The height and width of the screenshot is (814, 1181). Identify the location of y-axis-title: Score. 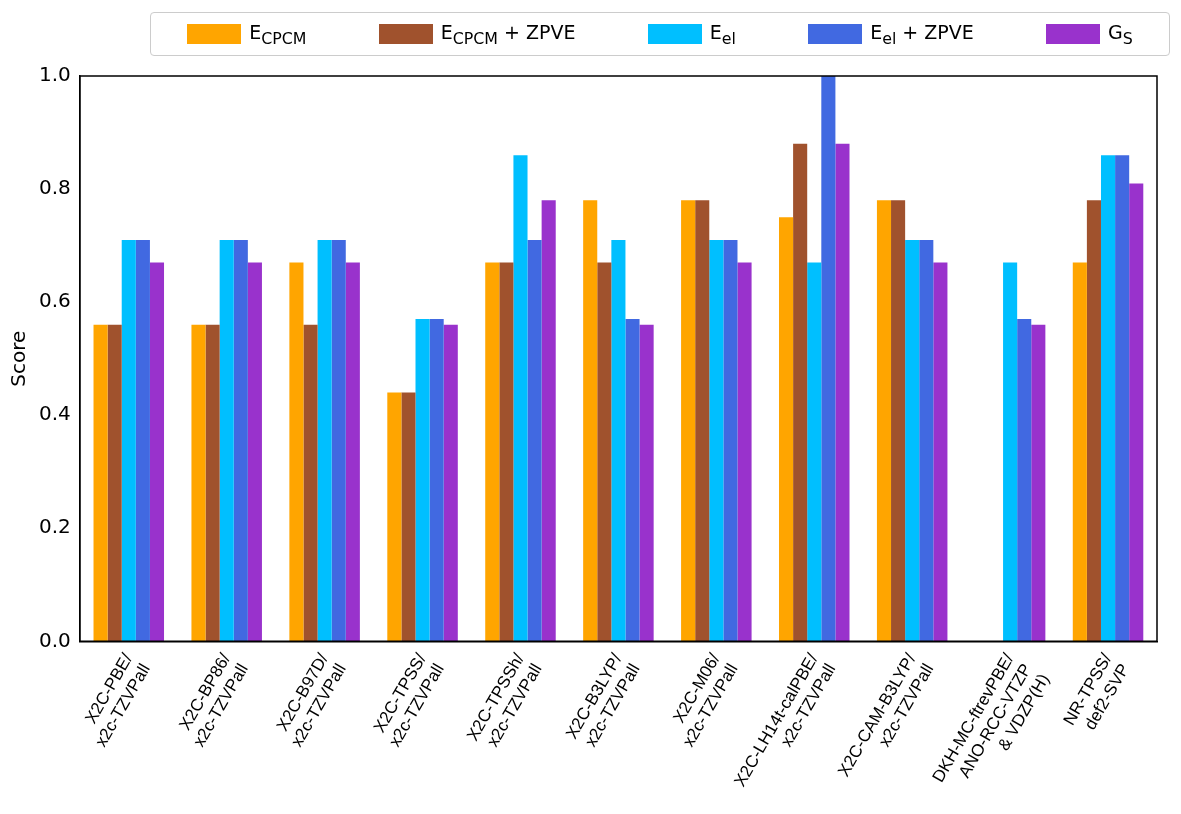
(18, 358).